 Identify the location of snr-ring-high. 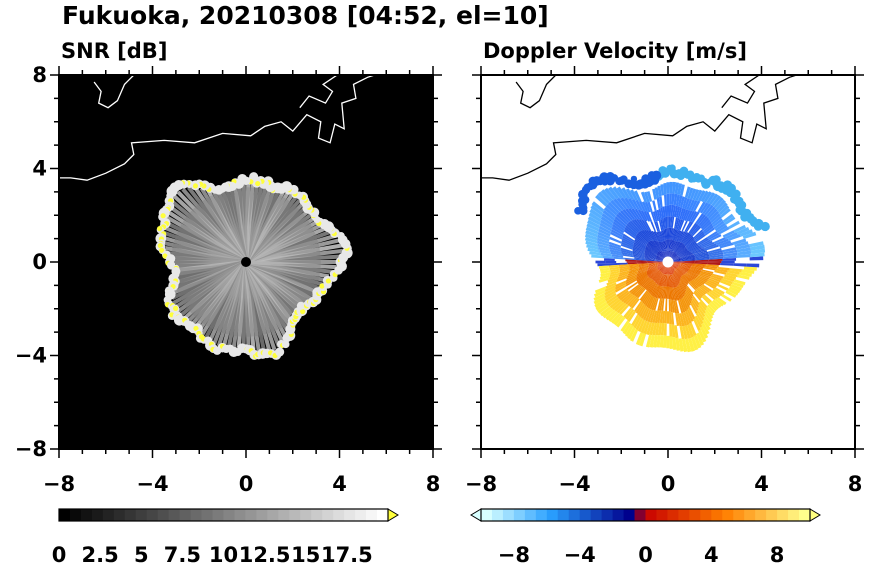
(322, 286).